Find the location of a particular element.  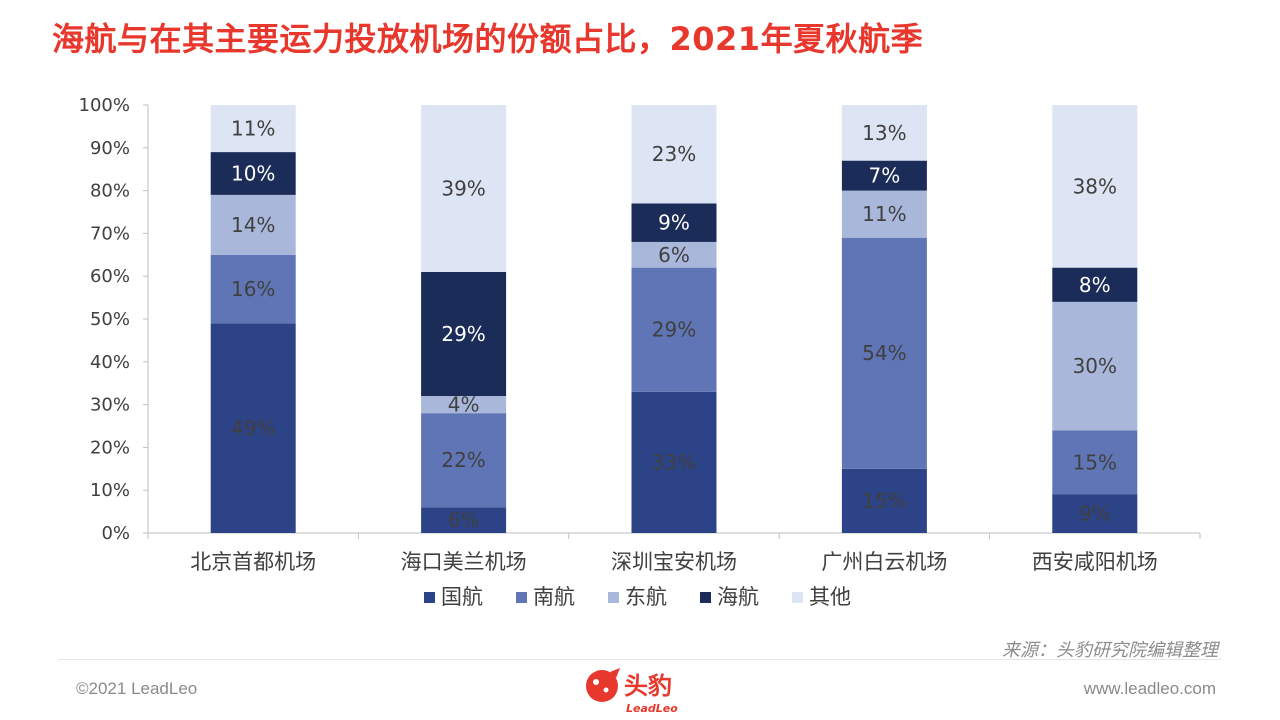

y-tick-label: 100% is located at coordinates (104, 105).